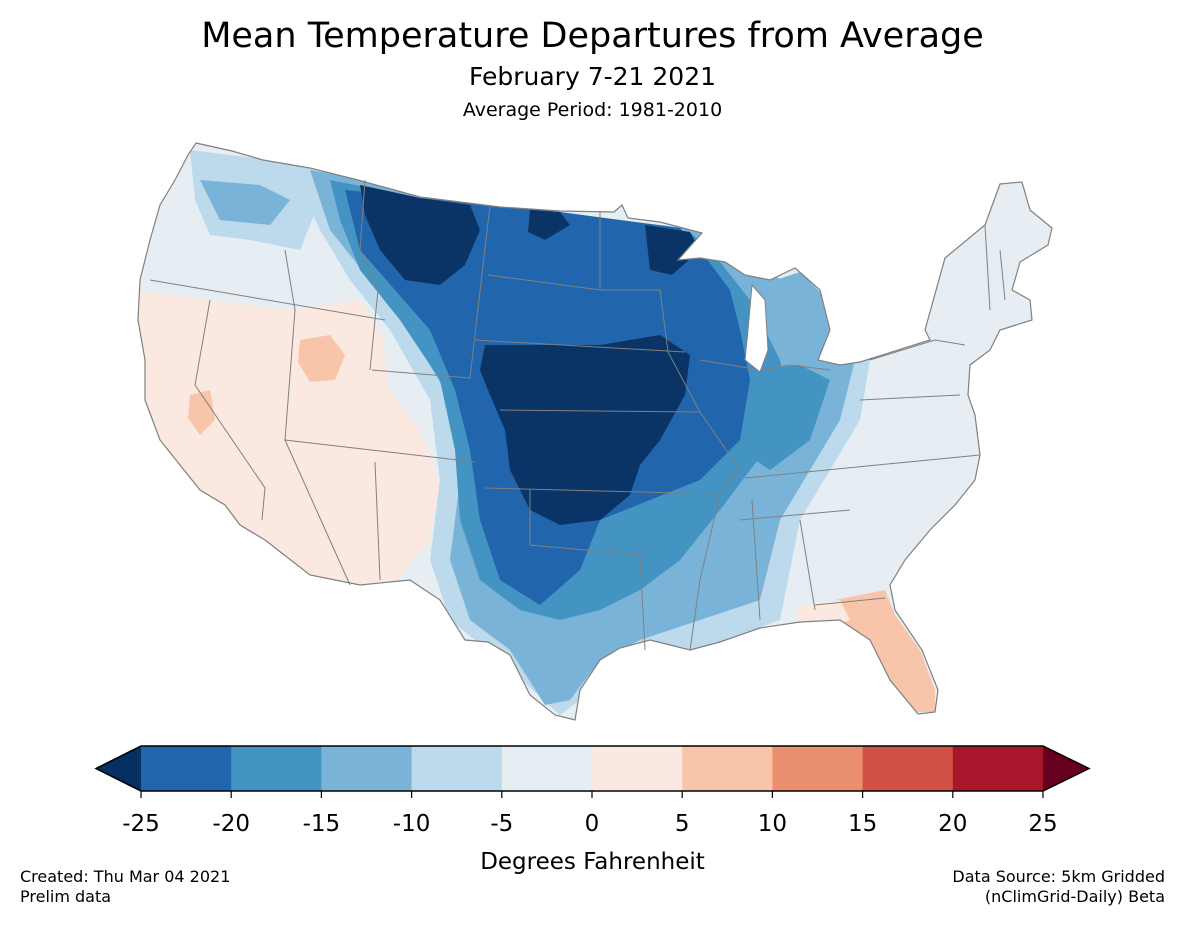 This screenshot has height=928, width=1185. What do you see at coordinates (772, 824) in the screenshot?
I see `colorbar-tick-label: 10` at bounding box center [772, 824].